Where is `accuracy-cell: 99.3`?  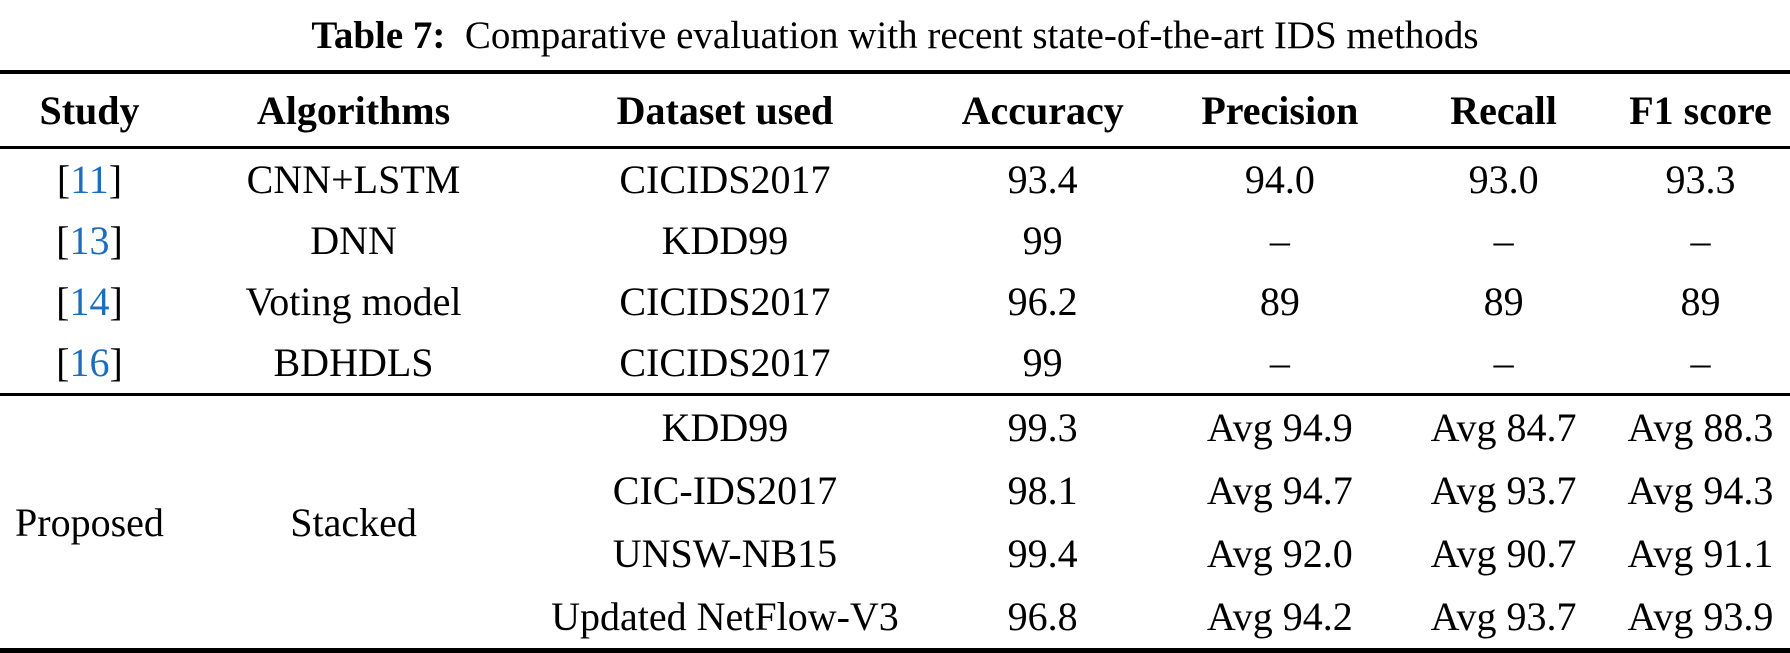 accuracy-cell: 99.3 is located at coordinates (1042, 426).